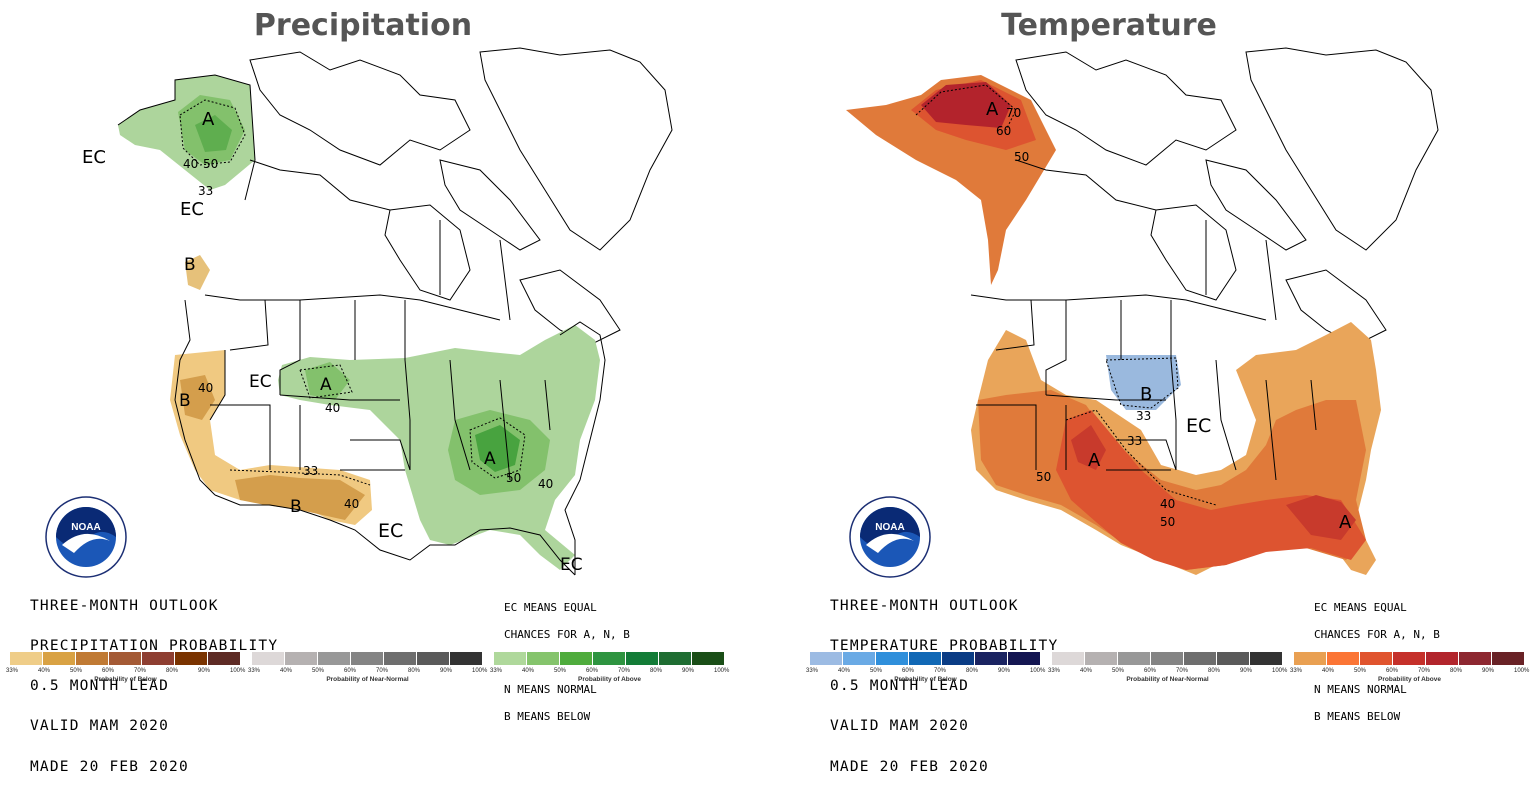 Image resolution: width=1532 pixels, height=801 pixels. What do you see at coordinates (890, 537) in the screenshot?
I see `noaa-logo: NOAA` at bounding box center [890, 537].